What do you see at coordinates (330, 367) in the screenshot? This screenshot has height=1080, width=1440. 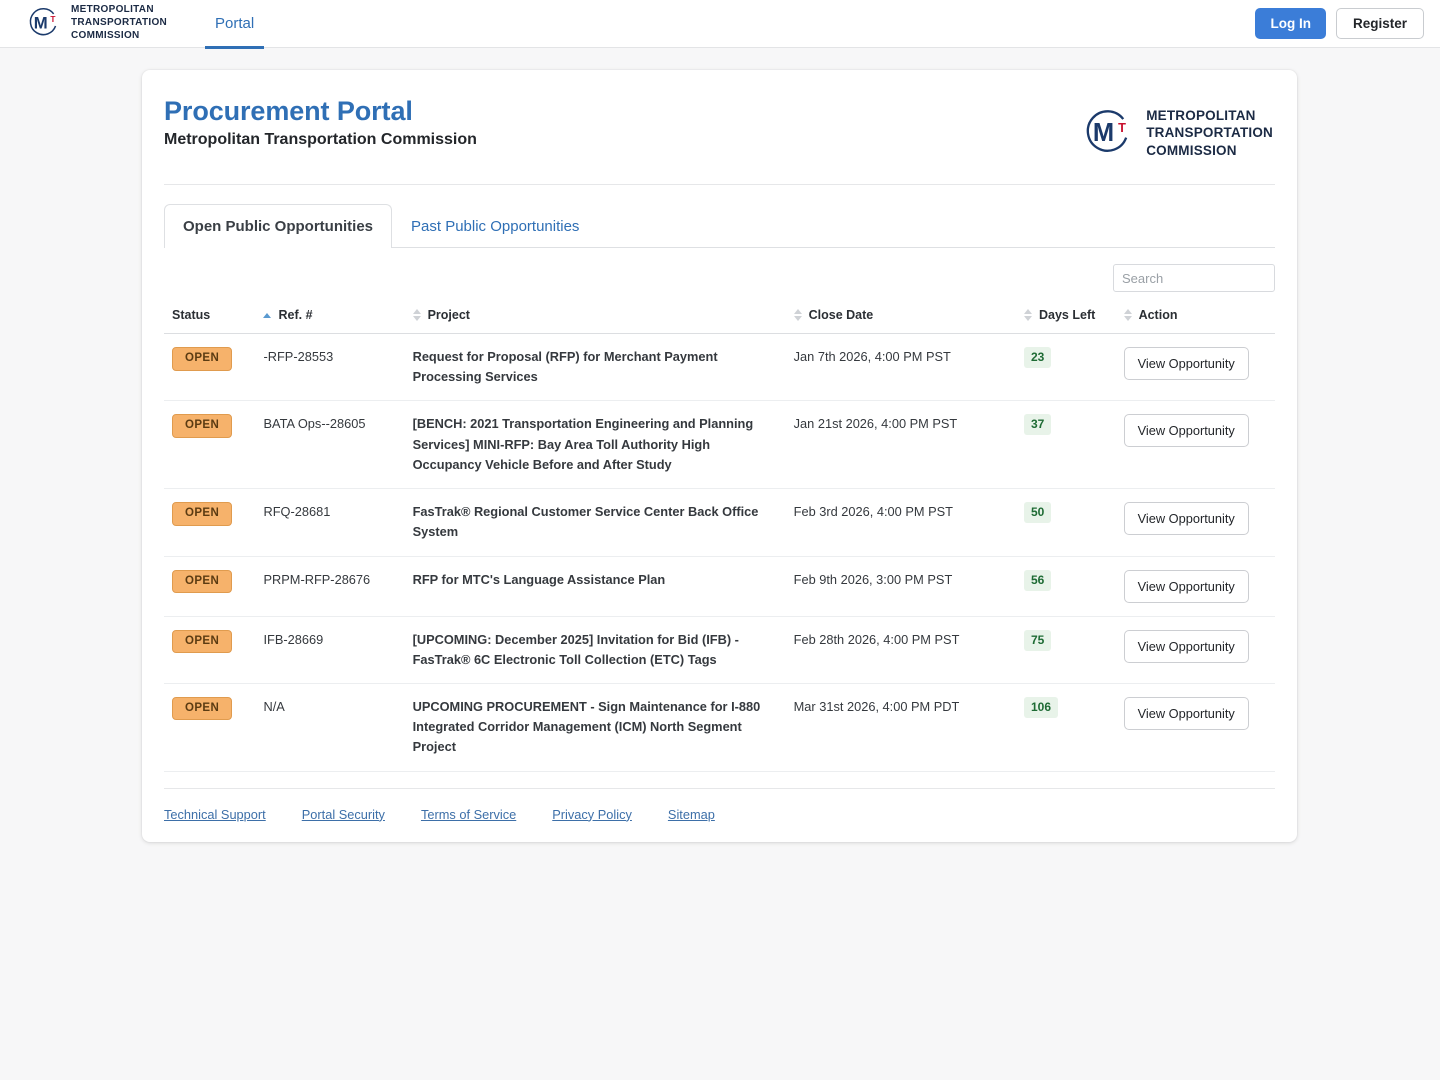 I see `cell-ref: -RFP-28553` at bounding box center [330, 367].